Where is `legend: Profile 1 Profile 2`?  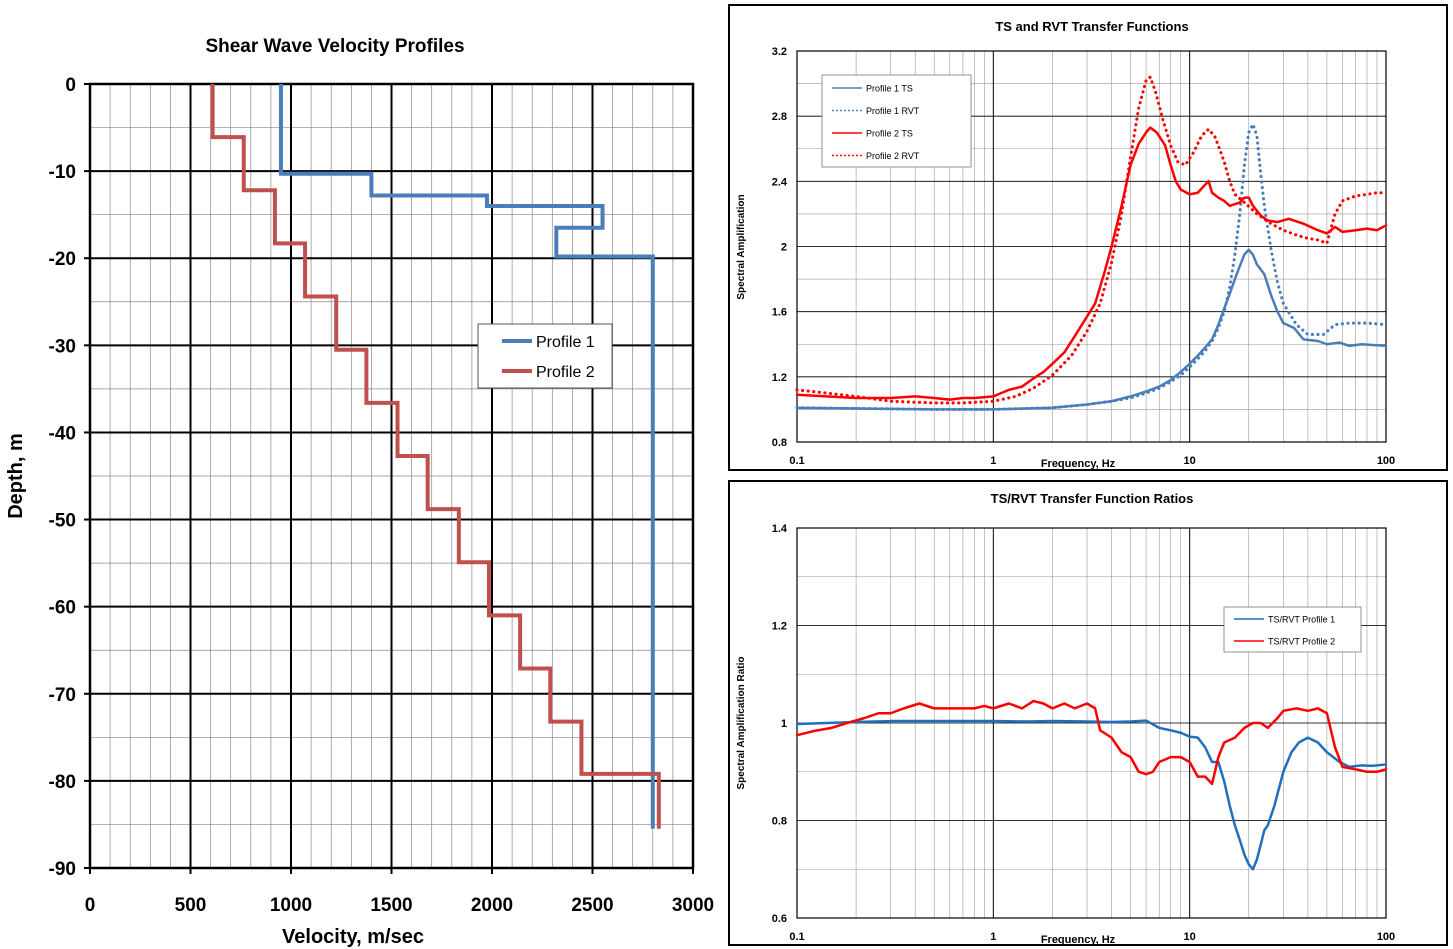 legend: Profile 1 Profile 2 is located at coordinates (545, 356).